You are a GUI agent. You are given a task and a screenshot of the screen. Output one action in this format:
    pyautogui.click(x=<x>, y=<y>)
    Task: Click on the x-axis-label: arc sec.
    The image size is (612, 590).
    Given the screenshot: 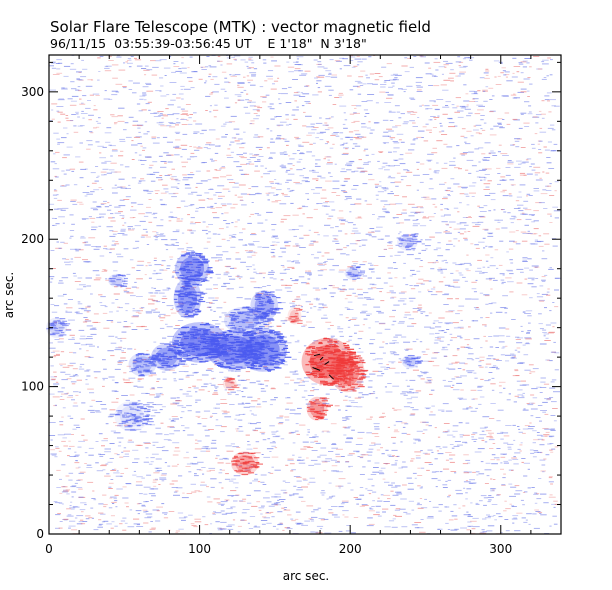 What is the action you would take?
    pyautogui.click(x=306, y=576)
    